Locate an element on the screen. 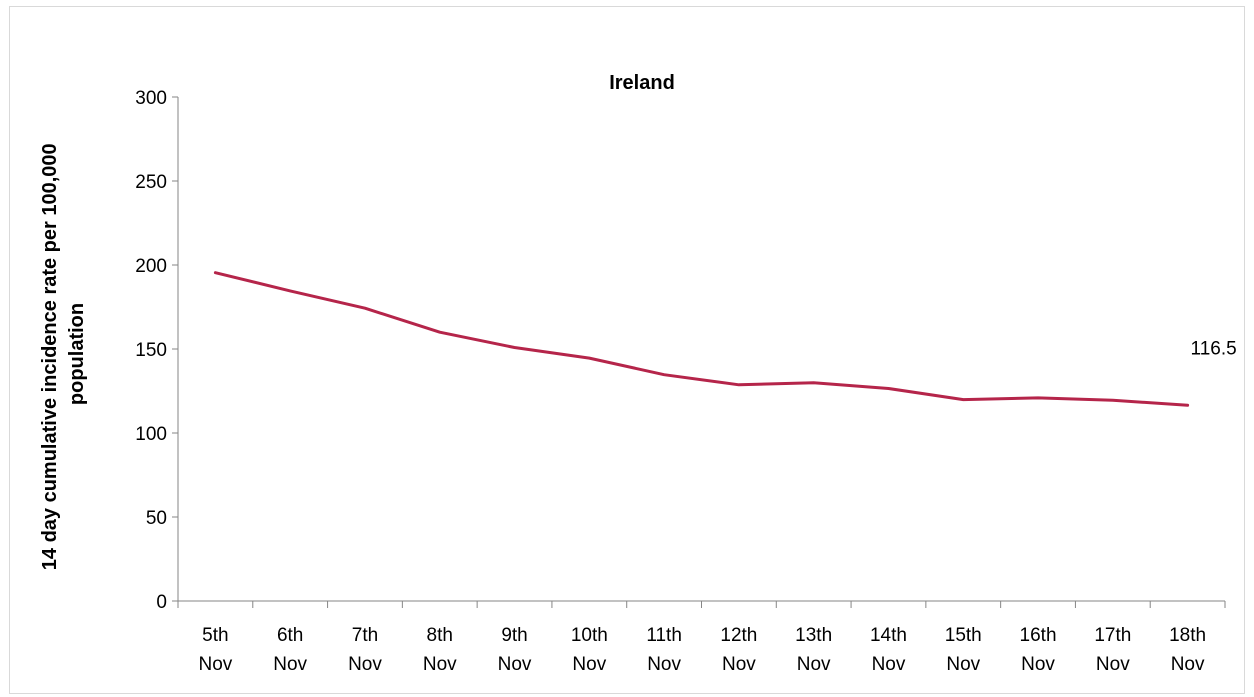 The width and height of the screenshot is (1254, 697). x-tick-label: 9th is located at coordinates (514, 635).